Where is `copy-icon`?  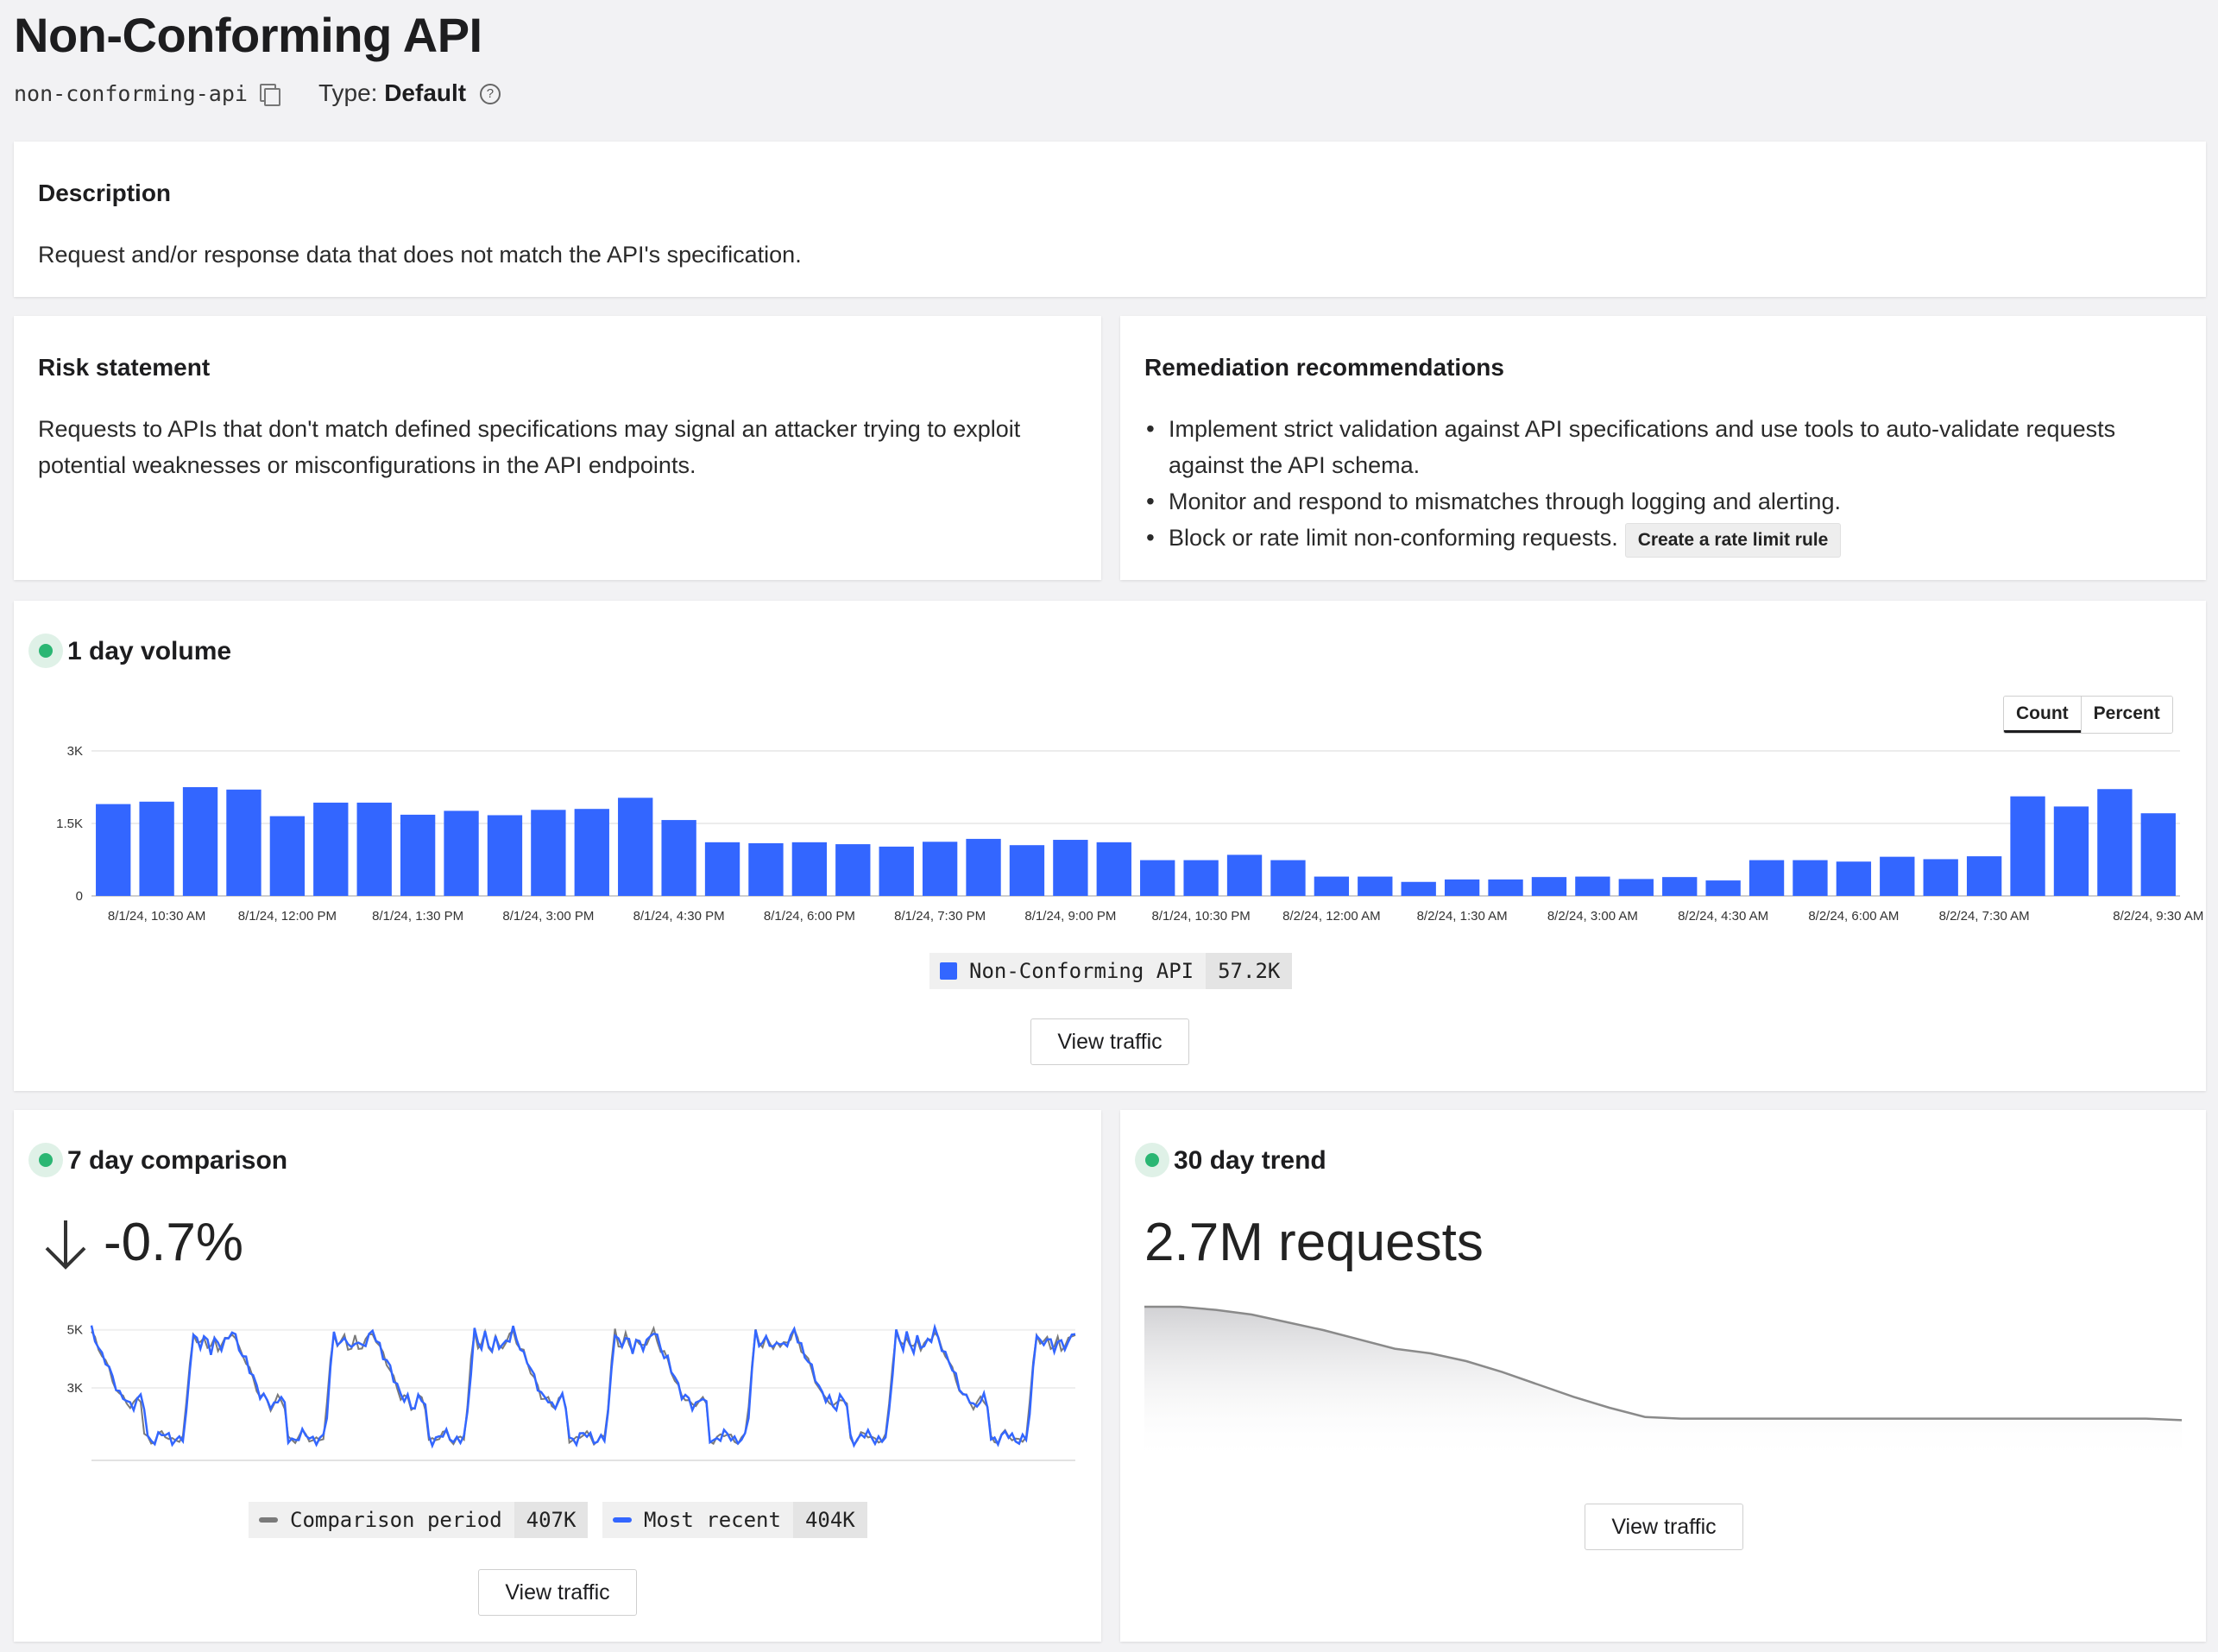 copy-icon is located at coordinates (268, 93).